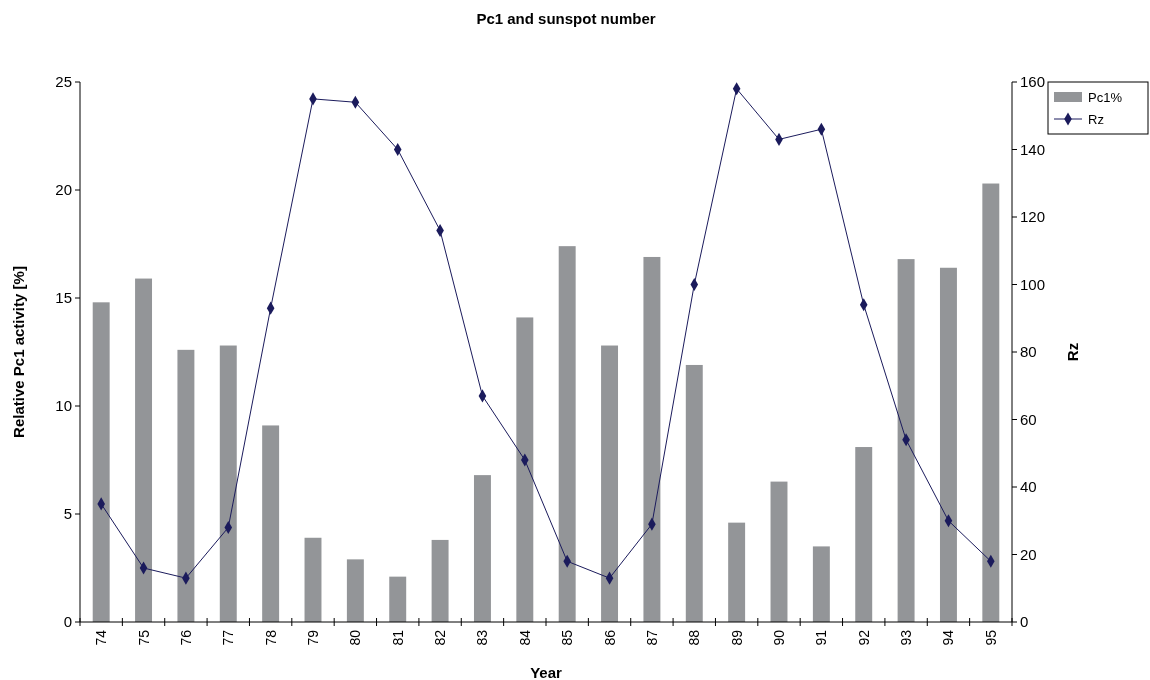 This screenshot has width=1150, height=680. I want to click on x-tick-label: 77, so click(228, 637).